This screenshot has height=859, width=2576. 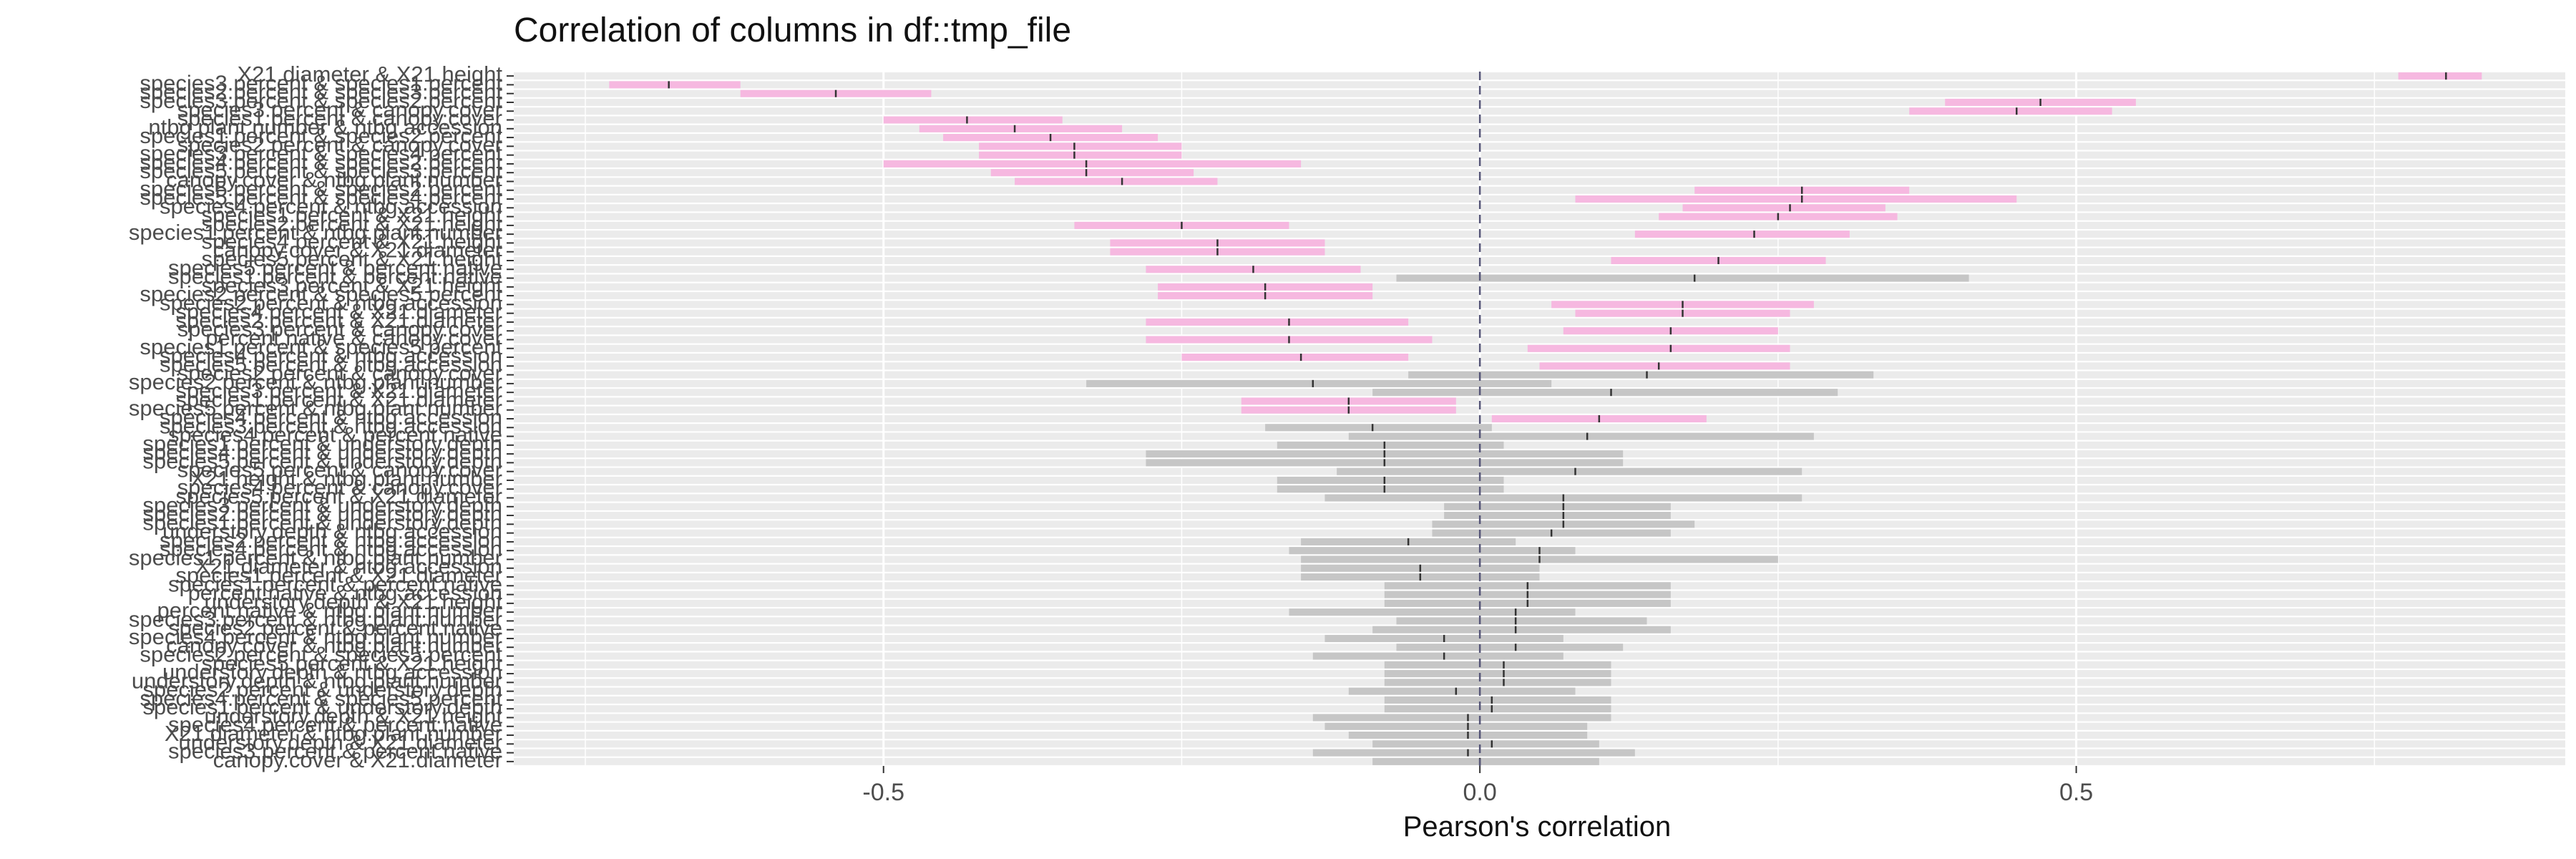 I want to click on y-tick-label: species1.percent & ntbg.plant.number, so click(x=315, y=232).